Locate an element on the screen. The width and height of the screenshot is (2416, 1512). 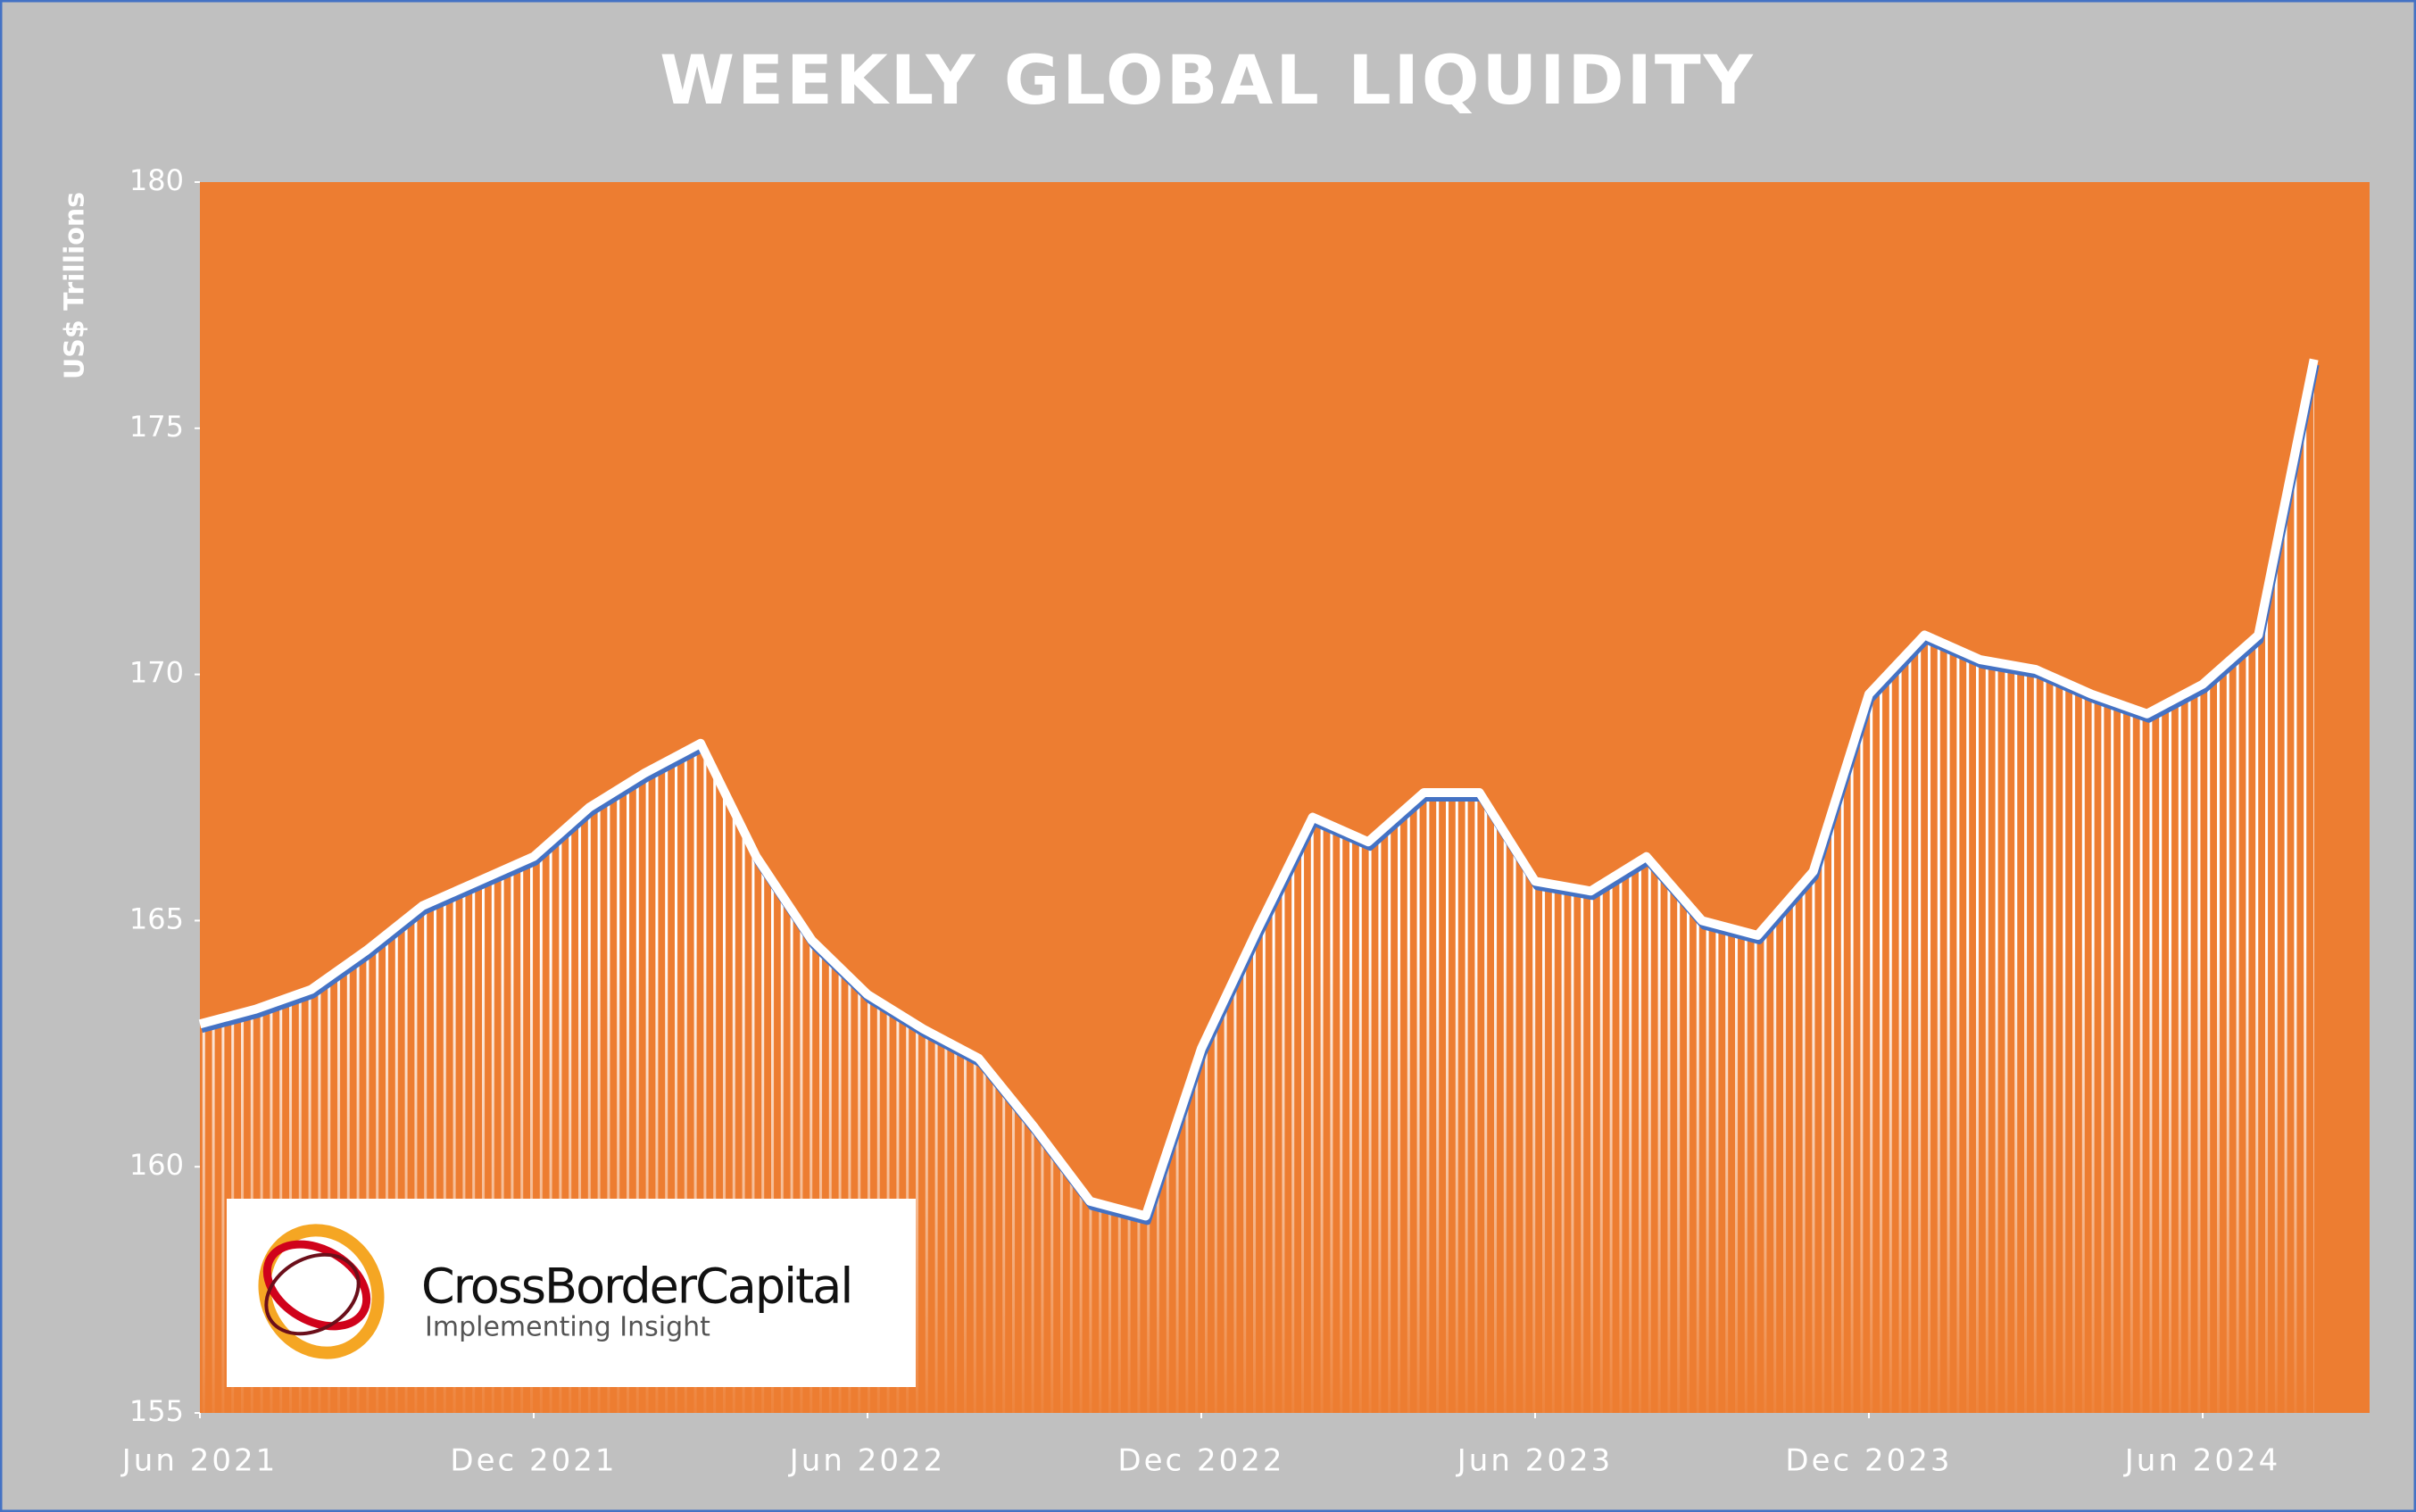
y-tick-label: 175 is located at coordinates (156, 427).